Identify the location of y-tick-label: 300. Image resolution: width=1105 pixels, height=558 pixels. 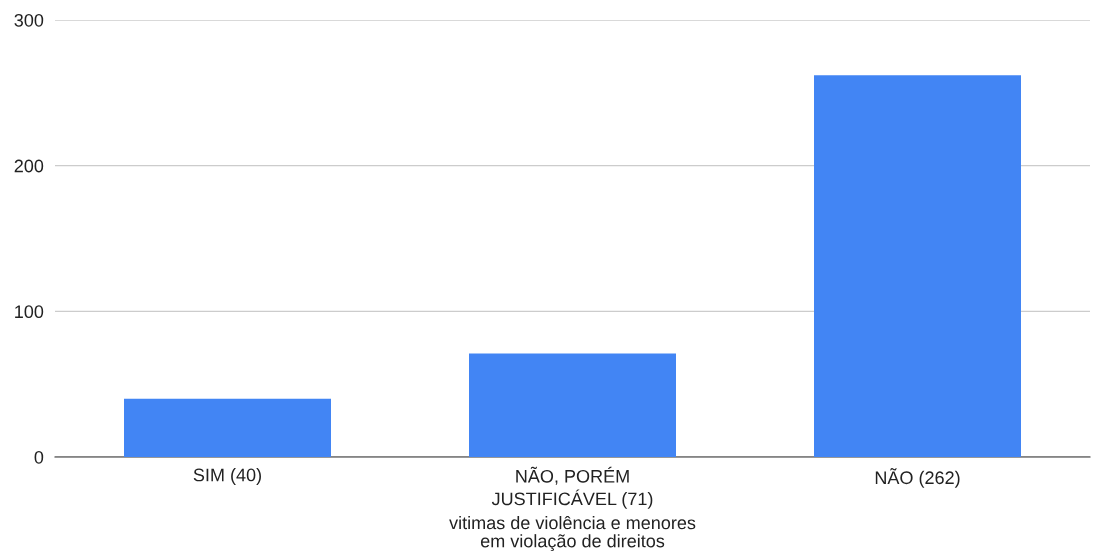
(29, 20).